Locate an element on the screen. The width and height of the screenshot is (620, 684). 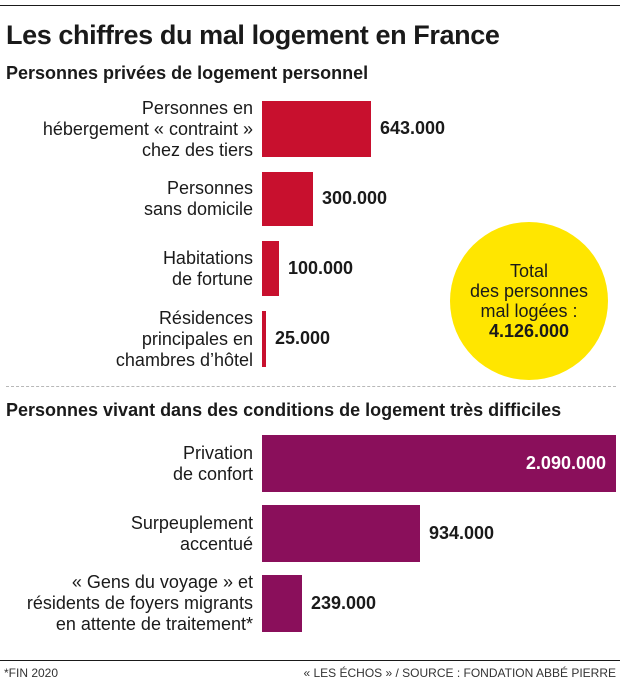
footnote: *FIN 2020 is located at coordinates (31, 673).